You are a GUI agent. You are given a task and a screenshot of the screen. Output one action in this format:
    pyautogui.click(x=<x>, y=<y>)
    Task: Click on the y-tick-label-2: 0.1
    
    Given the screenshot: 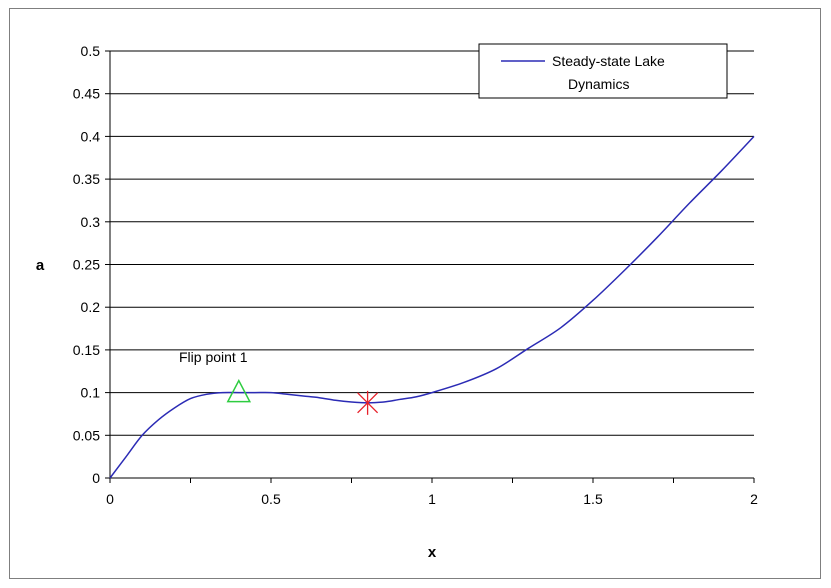 What is the action you would take?
    pyautogui.click(x=91, y=393)
    